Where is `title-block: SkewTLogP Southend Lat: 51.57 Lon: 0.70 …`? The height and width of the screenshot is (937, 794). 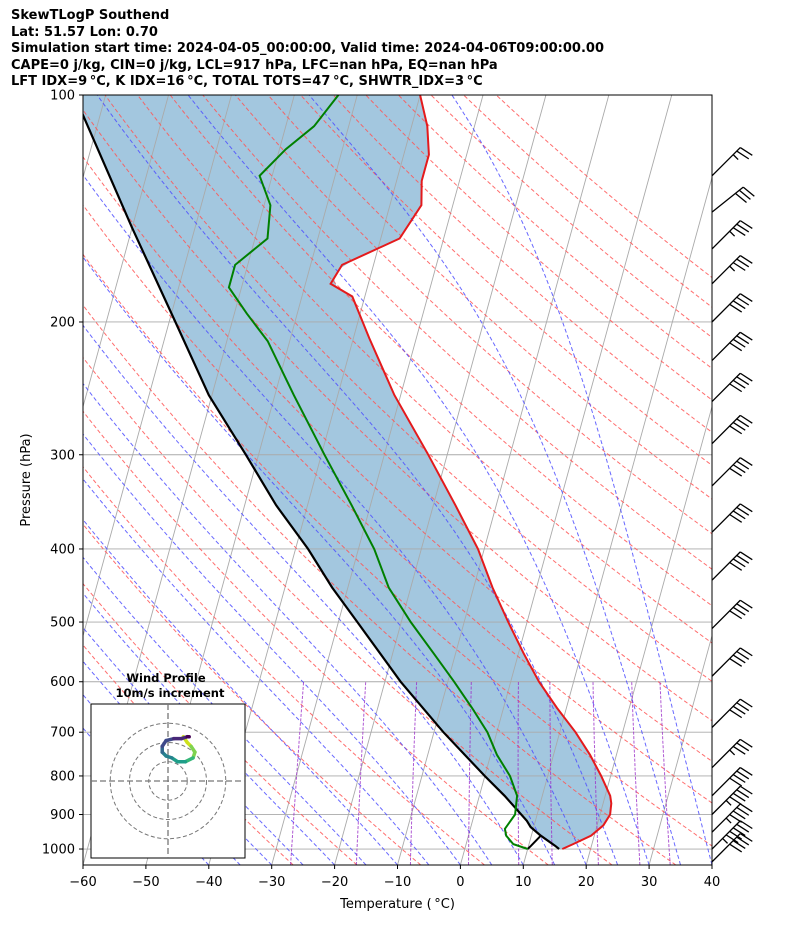 title-block: SkewTLogP Southend Lat: 51.57 Lon: 0.70 … is located at coordinates (307, 49).